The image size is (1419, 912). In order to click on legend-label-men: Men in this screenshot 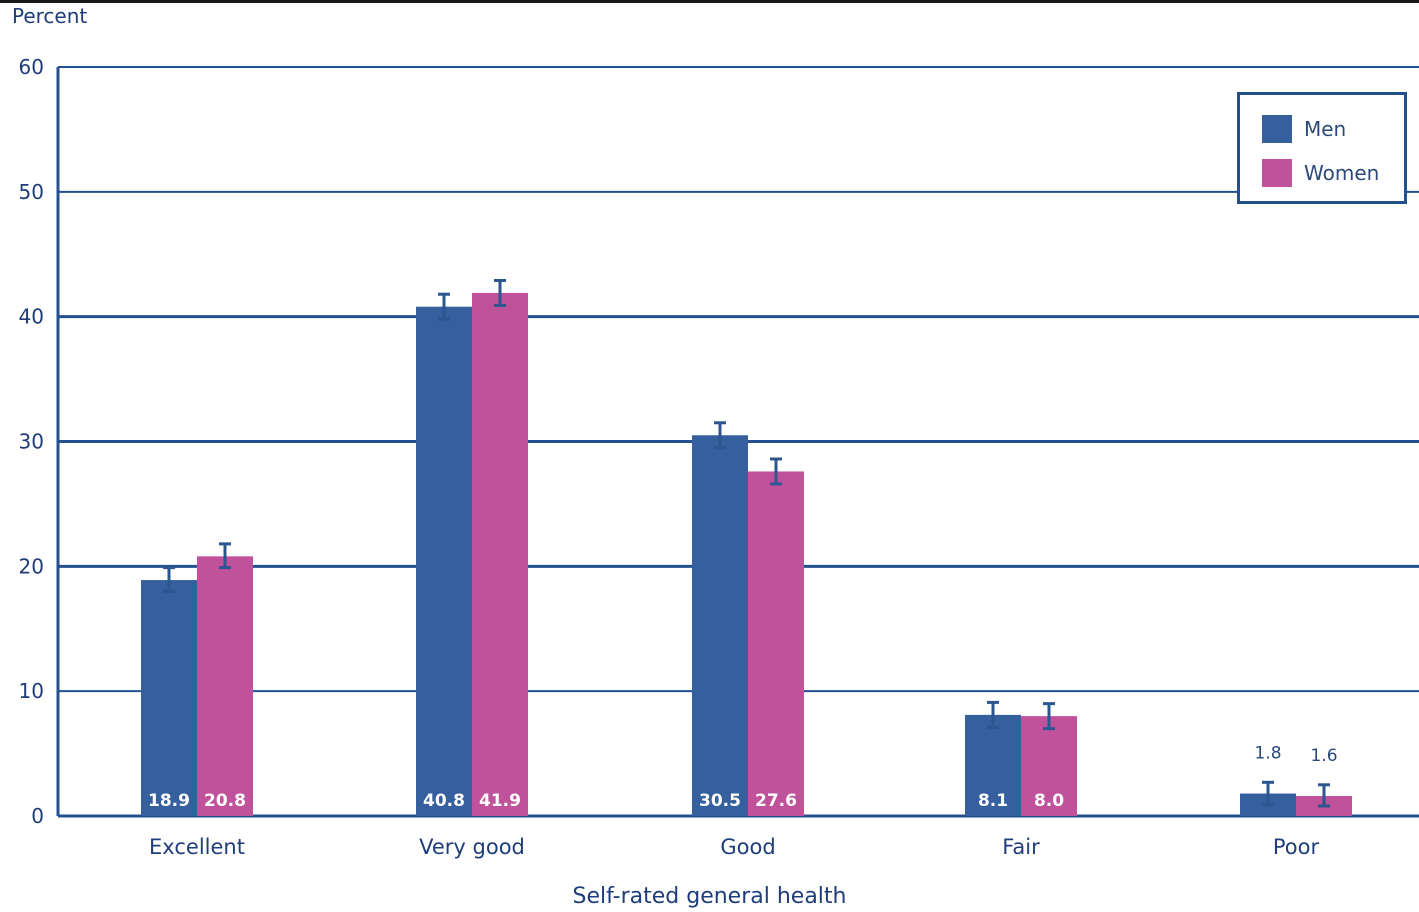, I will do `click(1325, 129)`.